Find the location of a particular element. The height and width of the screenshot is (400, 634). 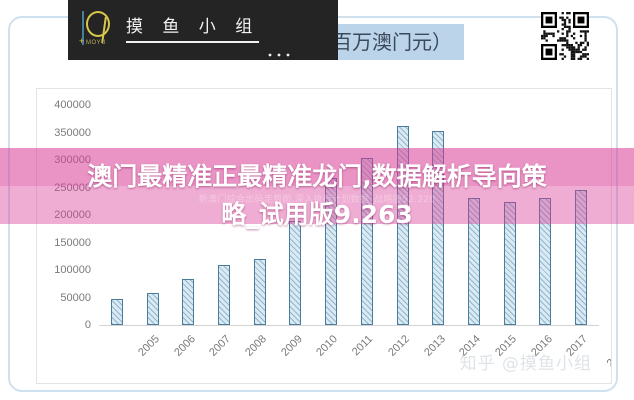

moyu-logo-icon: + MOYU is located at coordinates (98, 30).